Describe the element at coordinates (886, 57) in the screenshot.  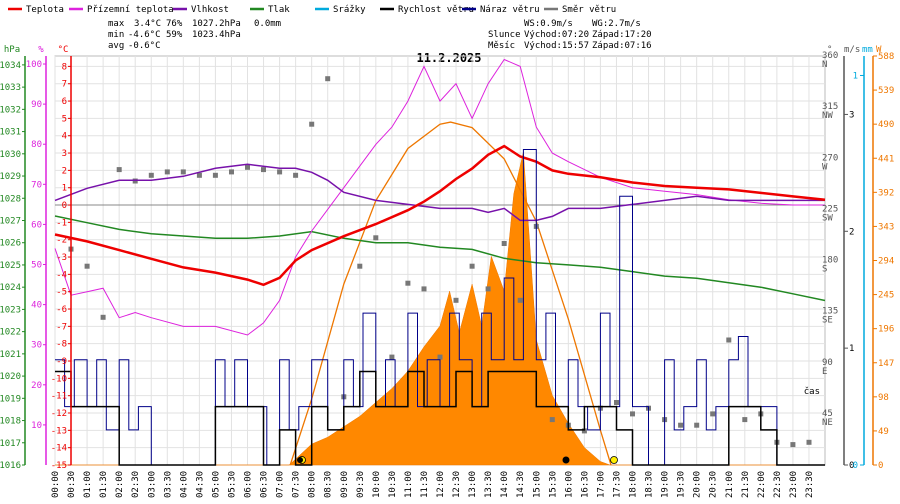
I see `solar-tick-label: 588` at that location.